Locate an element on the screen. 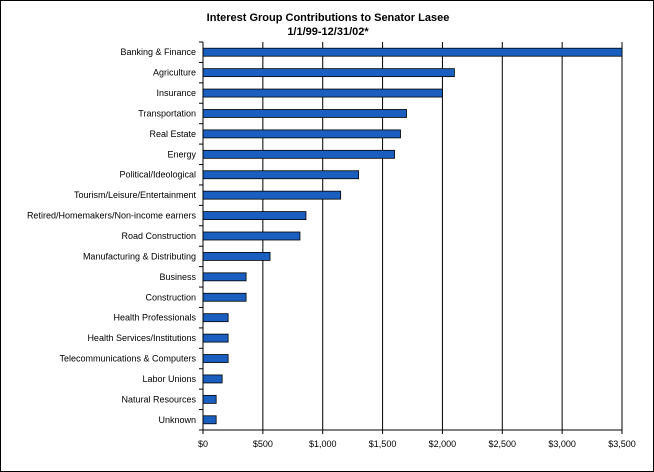 This screenshot has height=472, width=654. category-label: Health Services/Institutions is located at coordinates (141, 338).